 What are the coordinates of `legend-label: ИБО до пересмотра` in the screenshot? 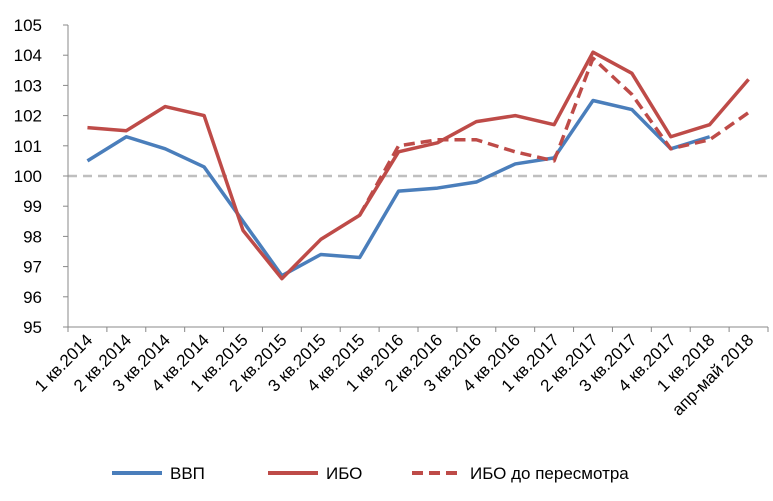 It's located at (549, 473).